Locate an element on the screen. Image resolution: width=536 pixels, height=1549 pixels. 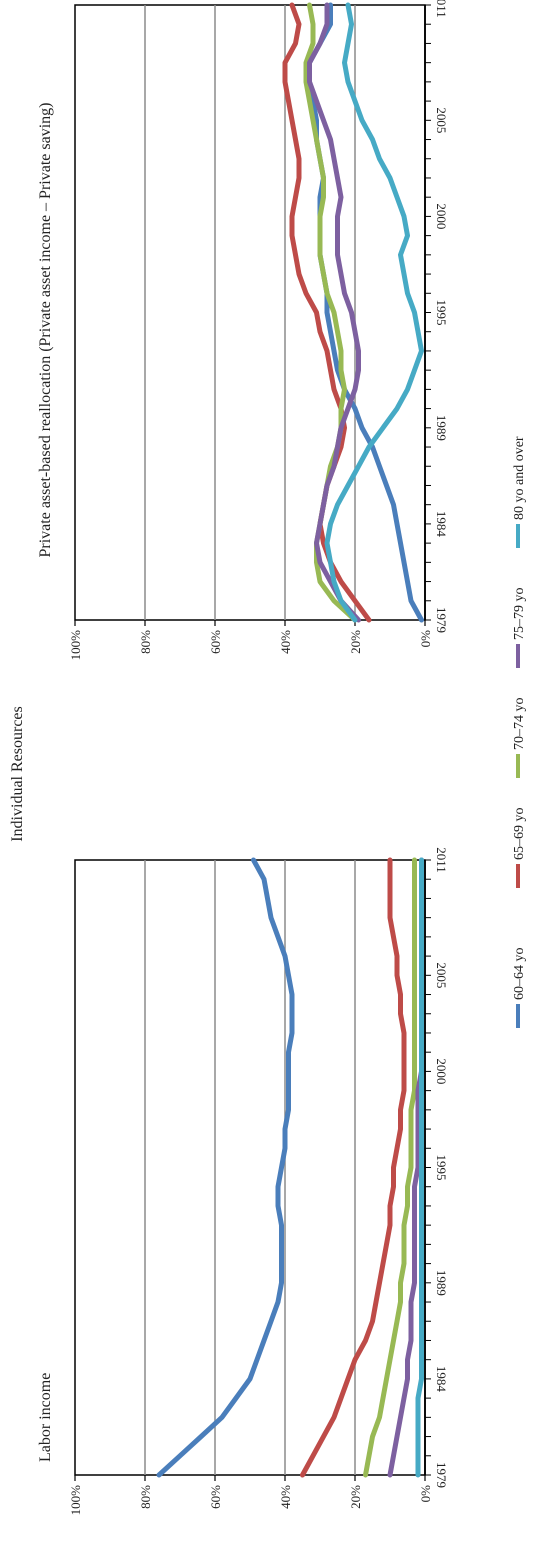
series-line-65-69-yo is located at coordinates (353, 1167).